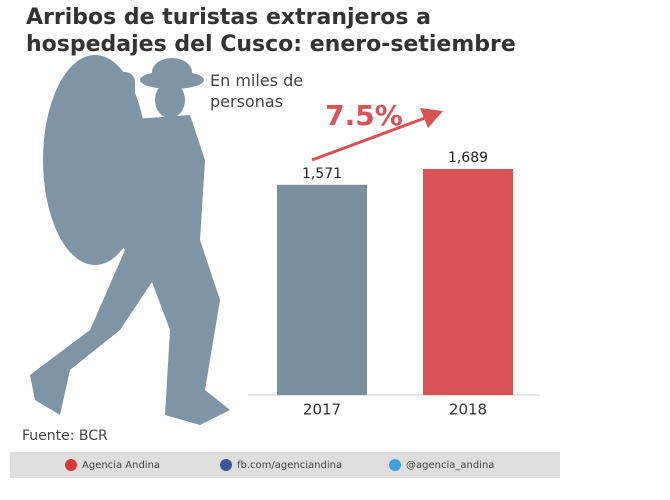 Image resolution: width=670 pixels, height=500 pixels. What do you see at coordinates (364, 115) in the screenshot?
I see `annotation: 7.5%` at bounding box center [364, 115].